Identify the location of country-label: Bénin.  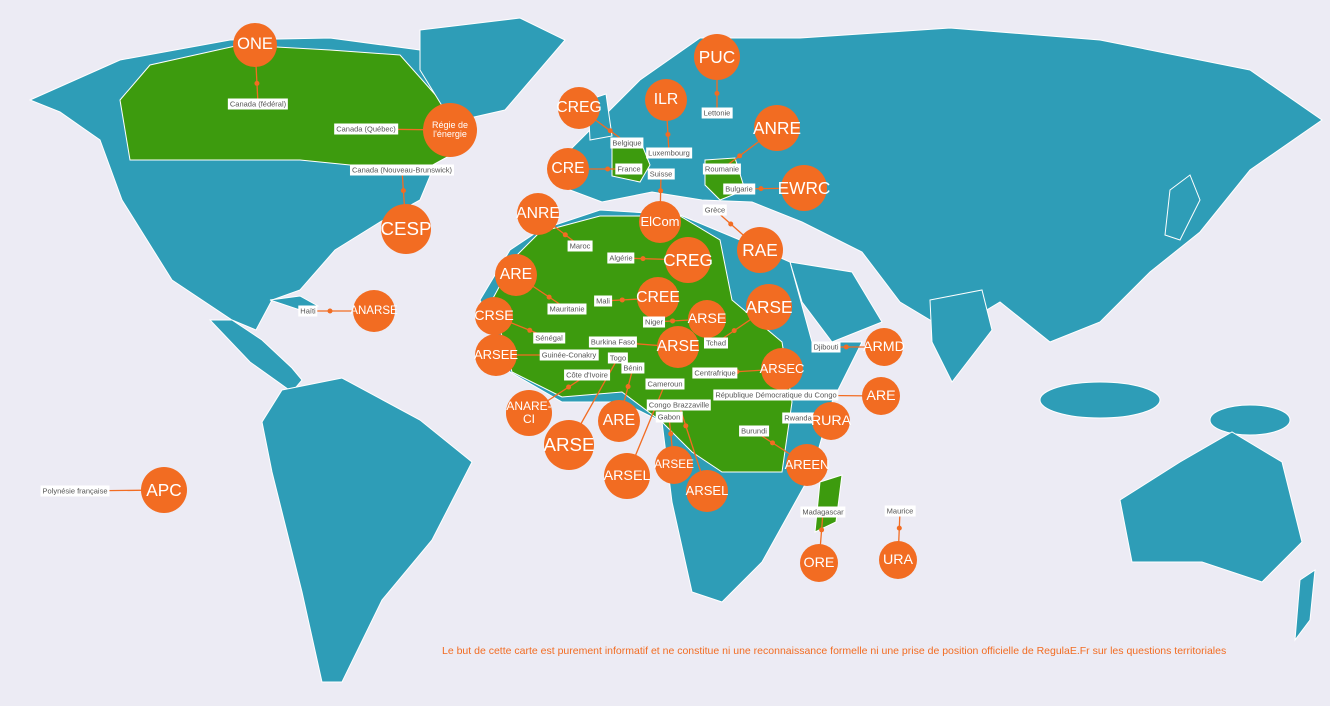
(633, 368).